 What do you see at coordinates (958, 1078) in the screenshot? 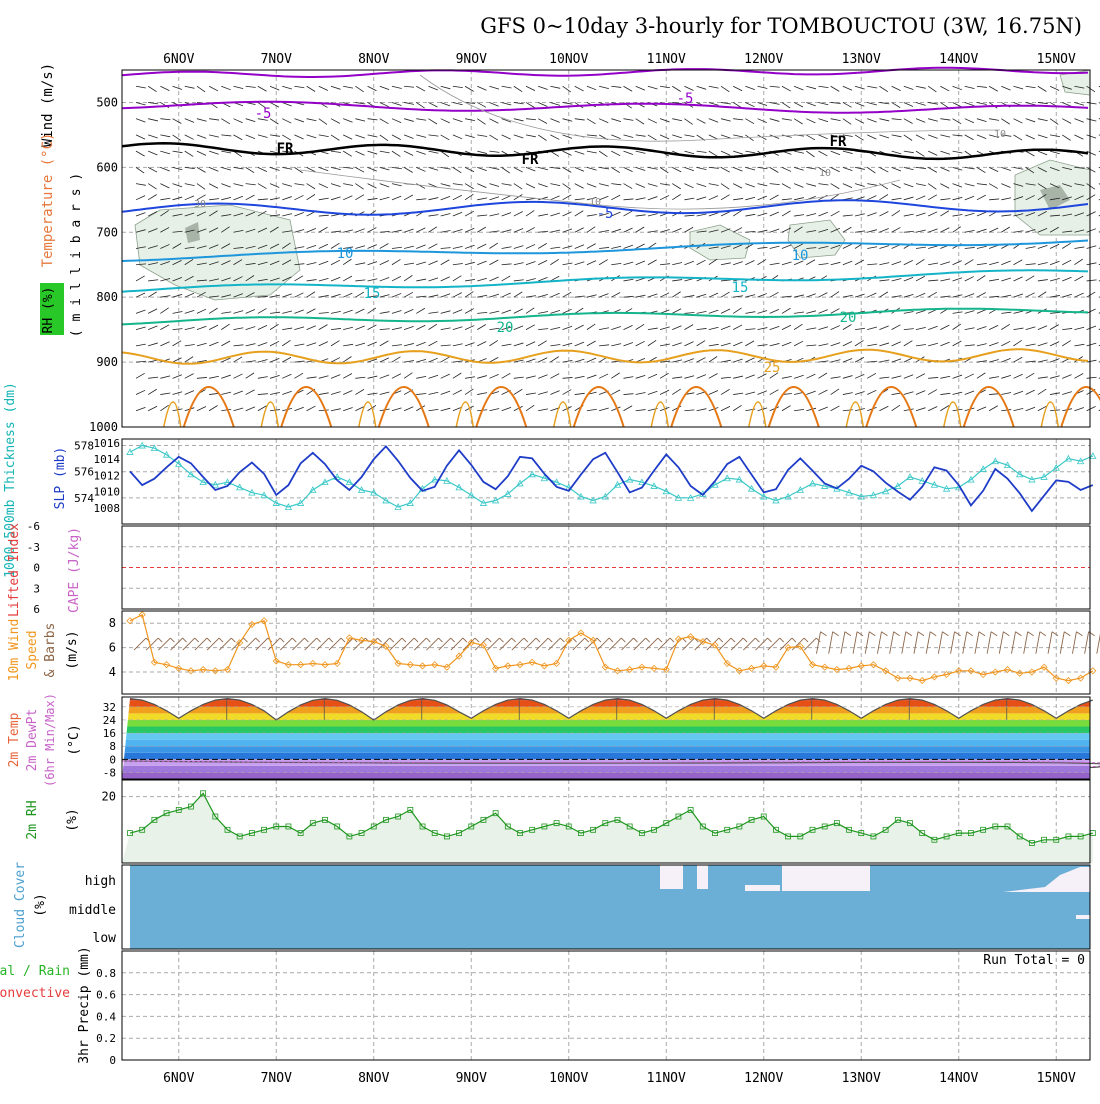
I see `date-label-bottom: 14NOV` at bounding box center [958, 1078].